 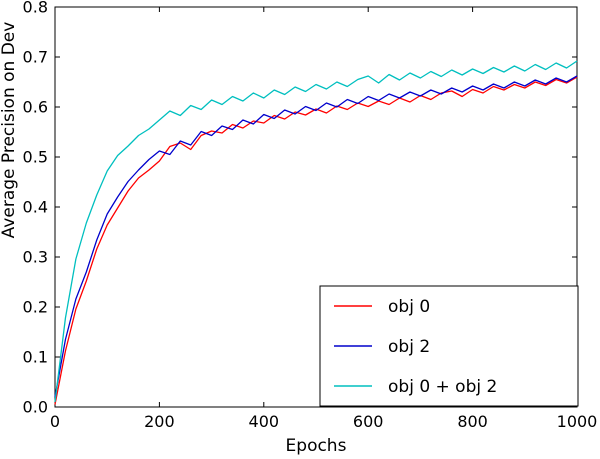 What do you see at coordinates (35, 157) in the screenshot?
I see `y-tick-label: 0.5` at bounding box center [35, 157].